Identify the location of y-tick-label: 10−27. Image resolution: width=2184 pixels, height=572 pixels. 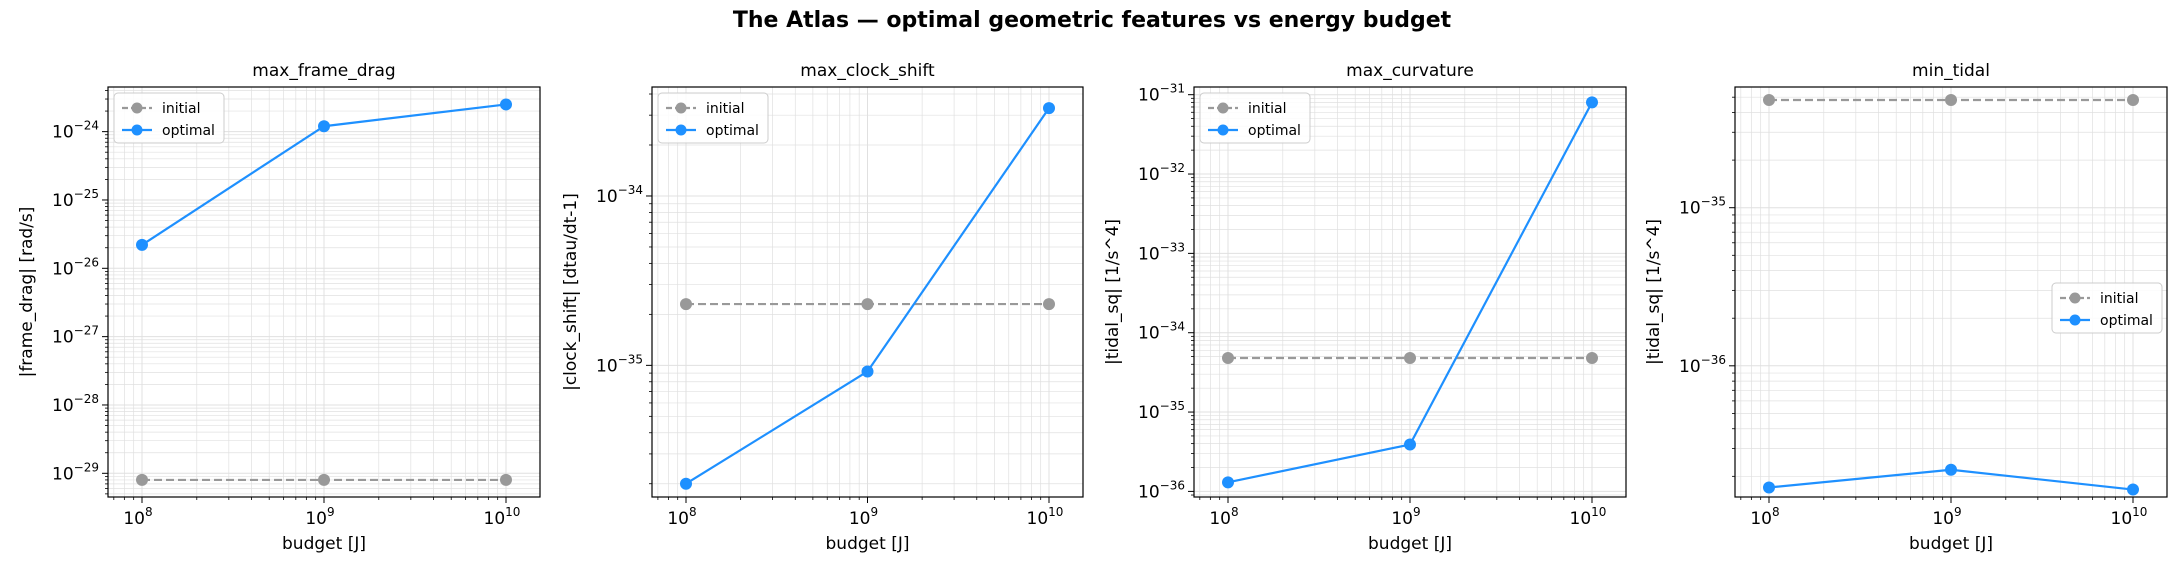
(75, 336).